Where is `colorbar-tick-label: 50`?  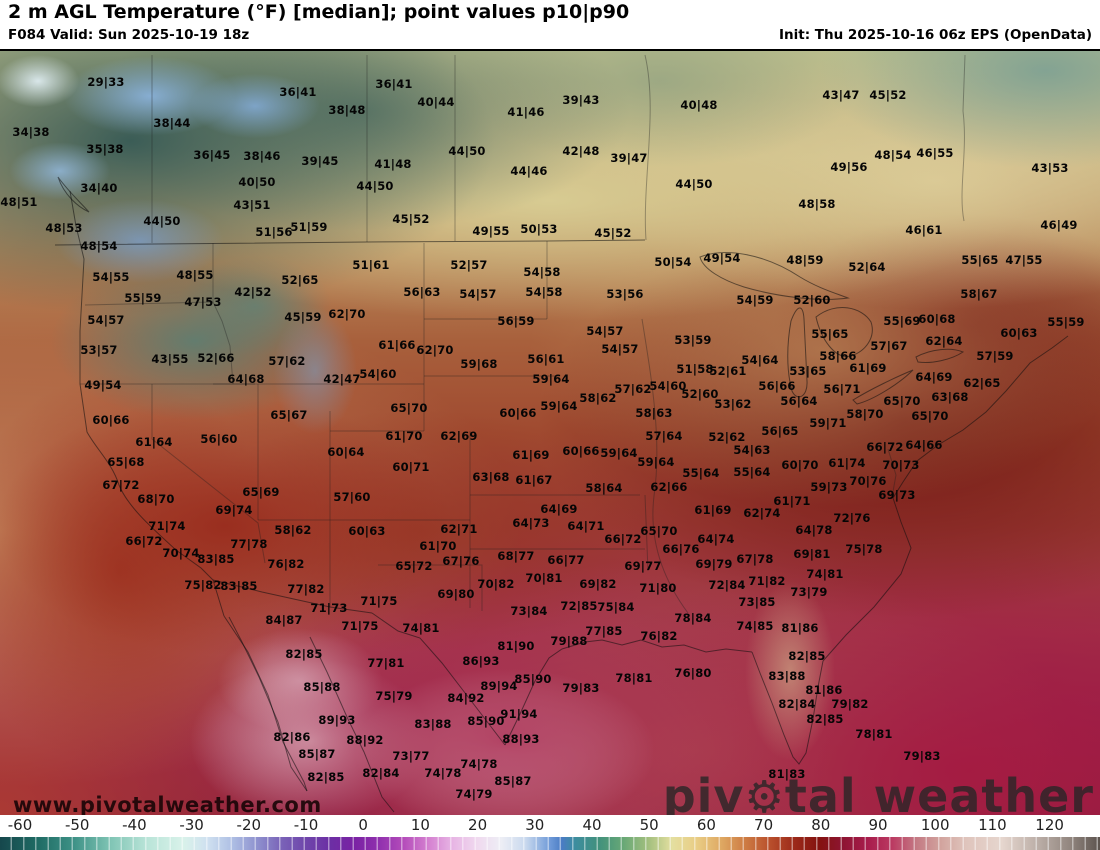
colorbar-tick-label: 50 is located at coordinates (649, 825).